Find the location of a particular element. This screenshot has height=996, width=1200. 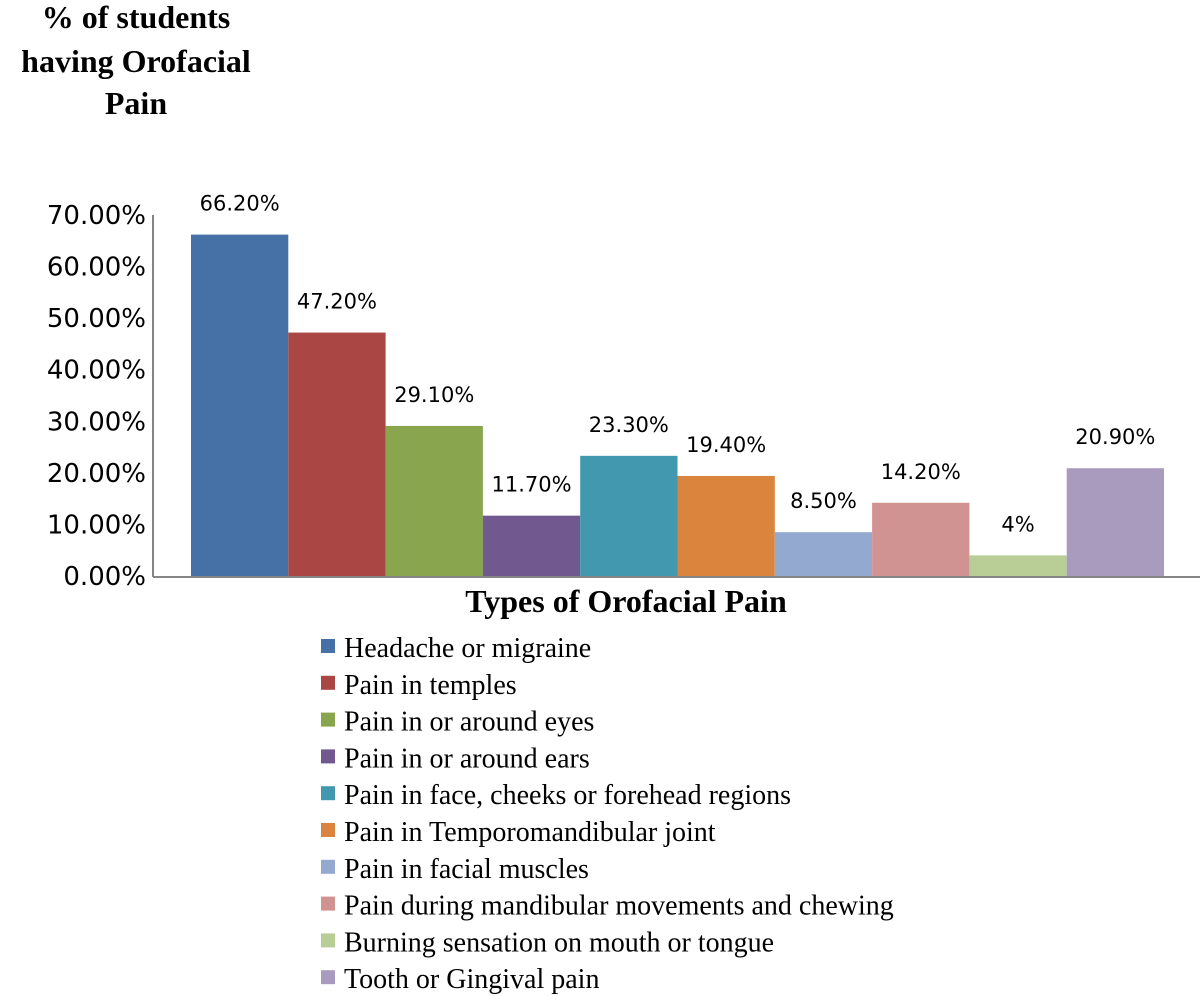

legend-entry: Pain in Temporomandibular joint is located at coordinates (530, 832).